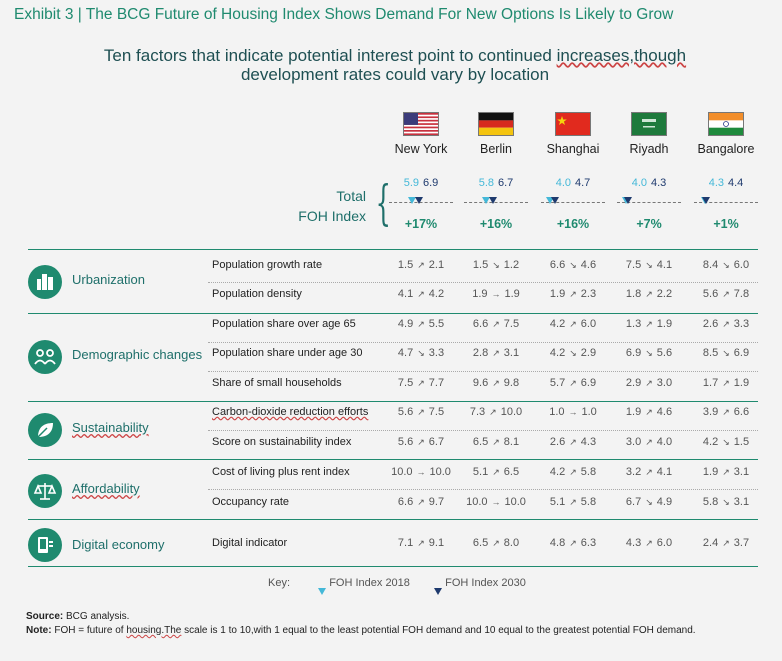 This screenshot has width=782, height=661. I want to click on factor-value-cell: 6.9 ↘ 5.6, so click(649, 353).